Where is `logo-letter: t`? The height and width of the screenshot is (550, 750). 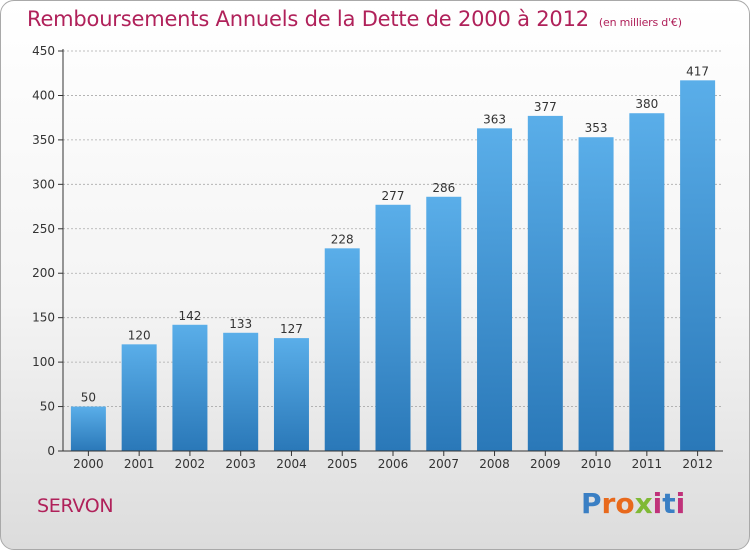
logo-letter: t is located at coordinates (669, 503).